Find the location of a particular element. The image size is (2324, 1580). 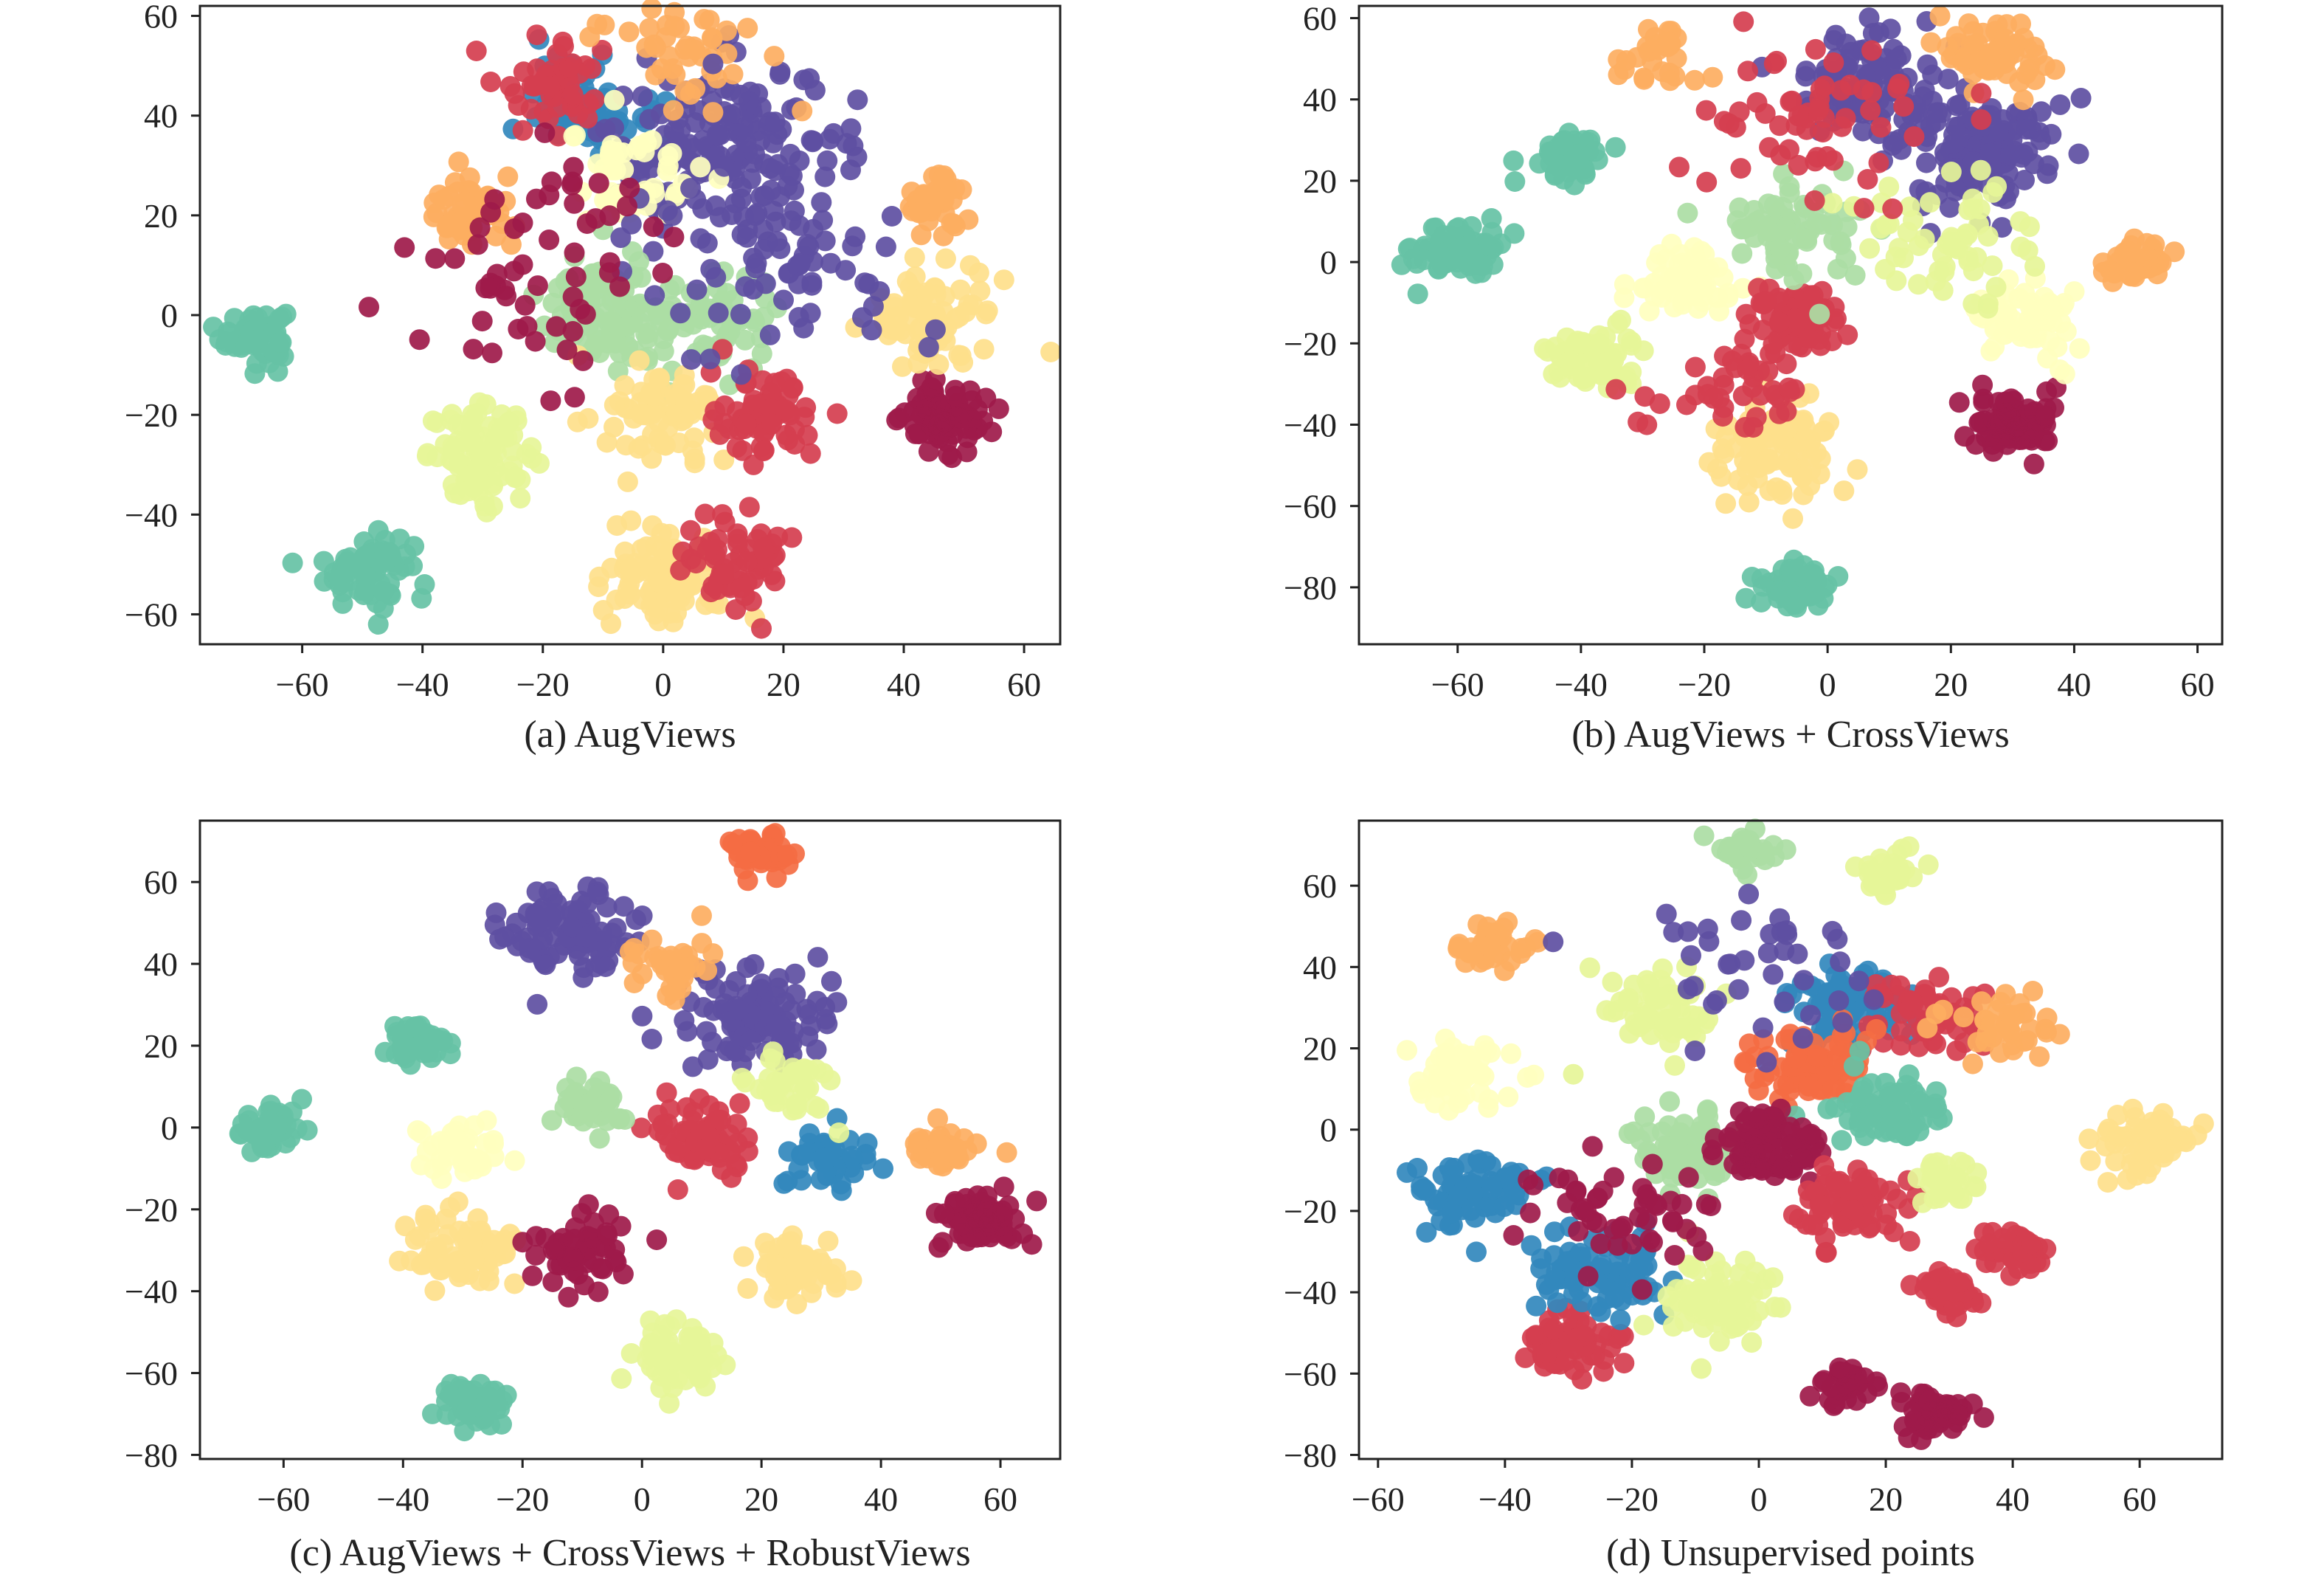

y-tick-label: 20 is located at coordinates (161, 1046).